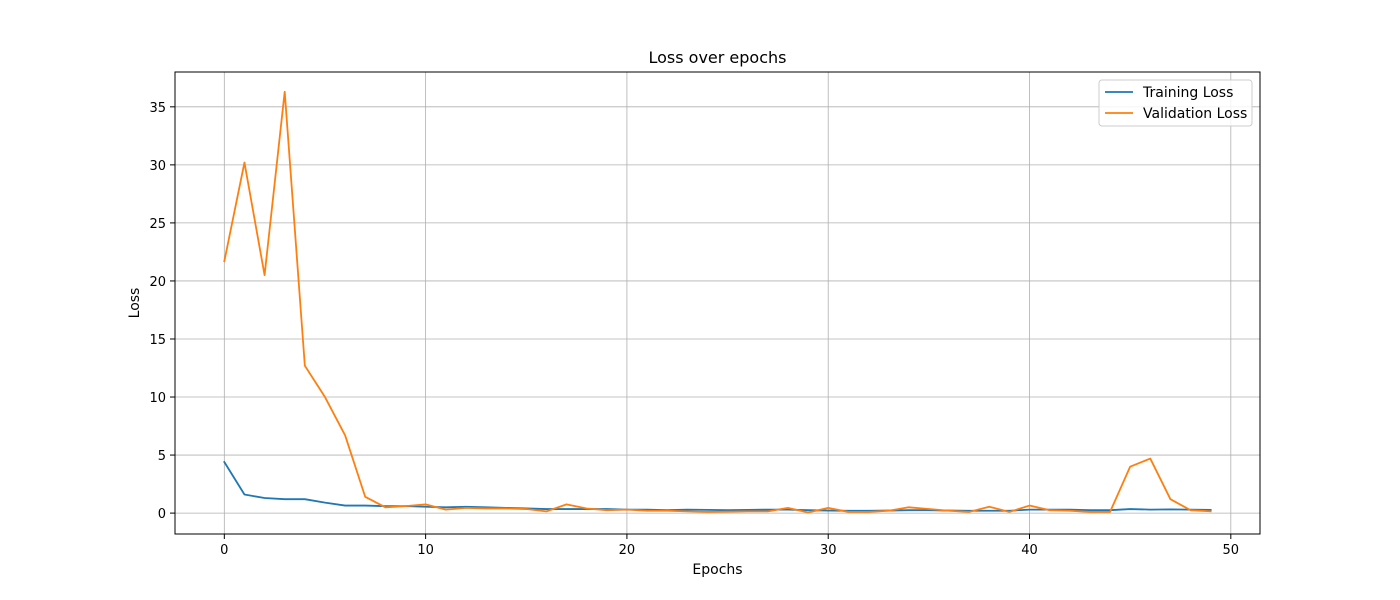 The height and width of the screenshot is (600, 1400). I want to click on y-axis: 0 5 10 15 20 25 30 35, so click(162, 311).